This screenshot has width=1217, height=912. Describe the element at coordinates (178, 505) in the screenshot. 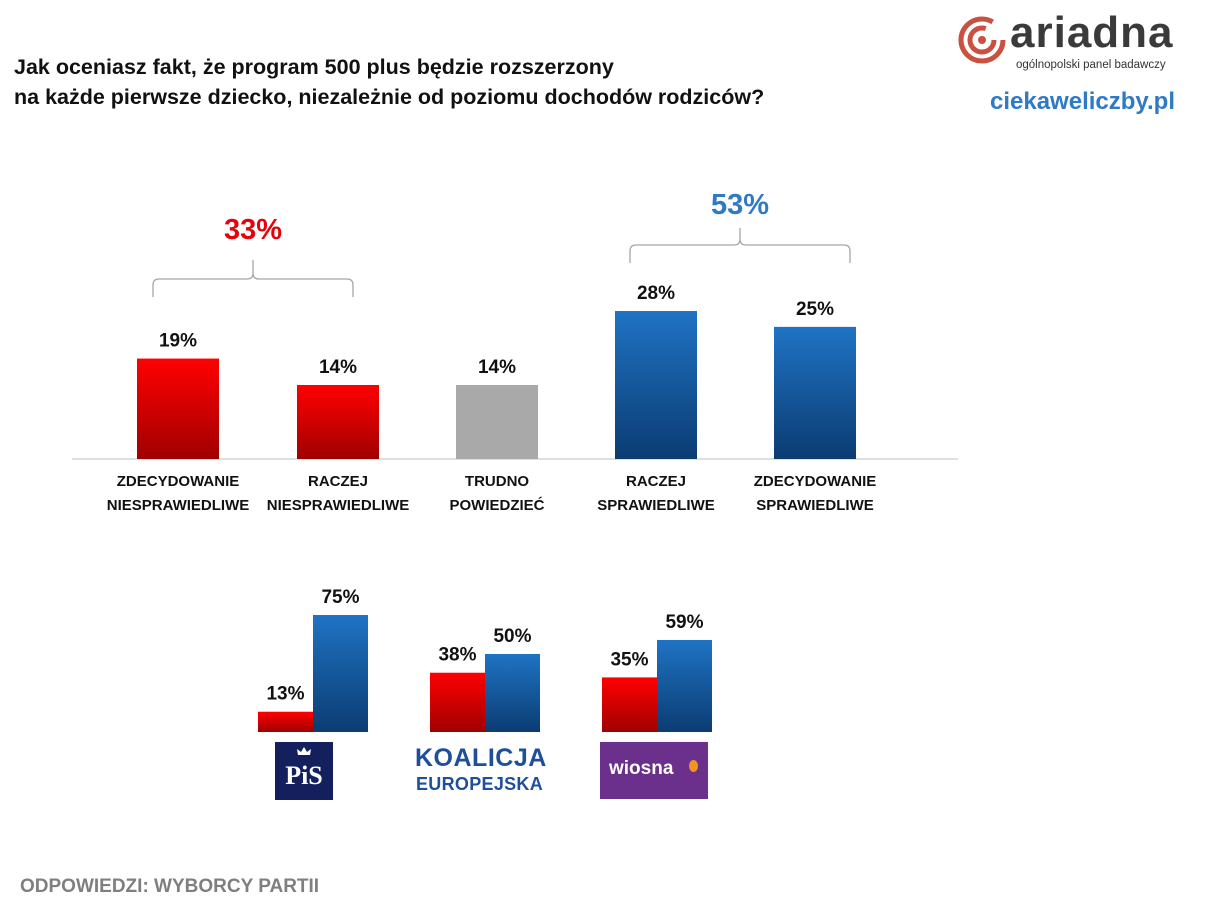

I see `category-label-0-1: NIESPRAWIEDLIWE` at that location.